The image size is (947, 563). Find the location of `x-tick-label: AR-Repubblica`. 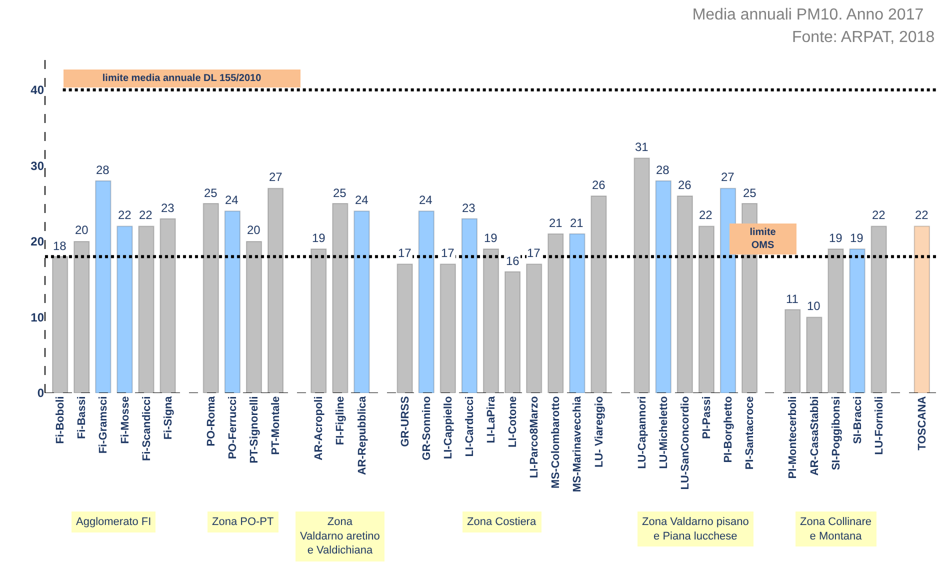

x-tick-label: AR-Repubblica is located at coordinates (362, 435).